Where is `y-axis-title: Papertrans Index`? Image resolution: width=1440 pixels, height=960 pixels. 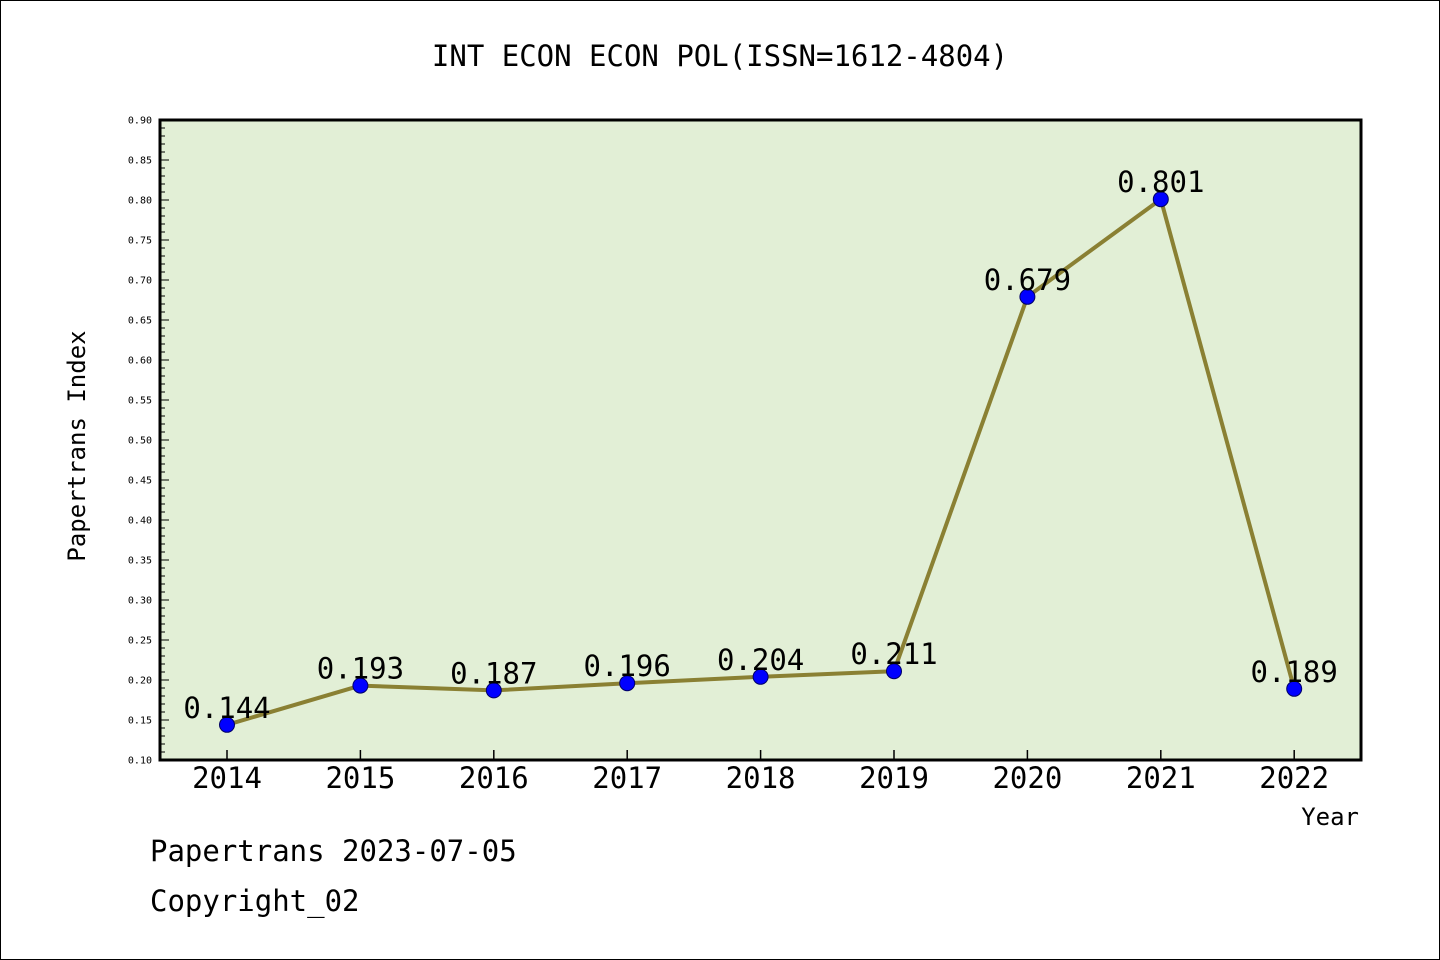
y-axis-title: Papertrans Index is located at coordinates (77, 445).